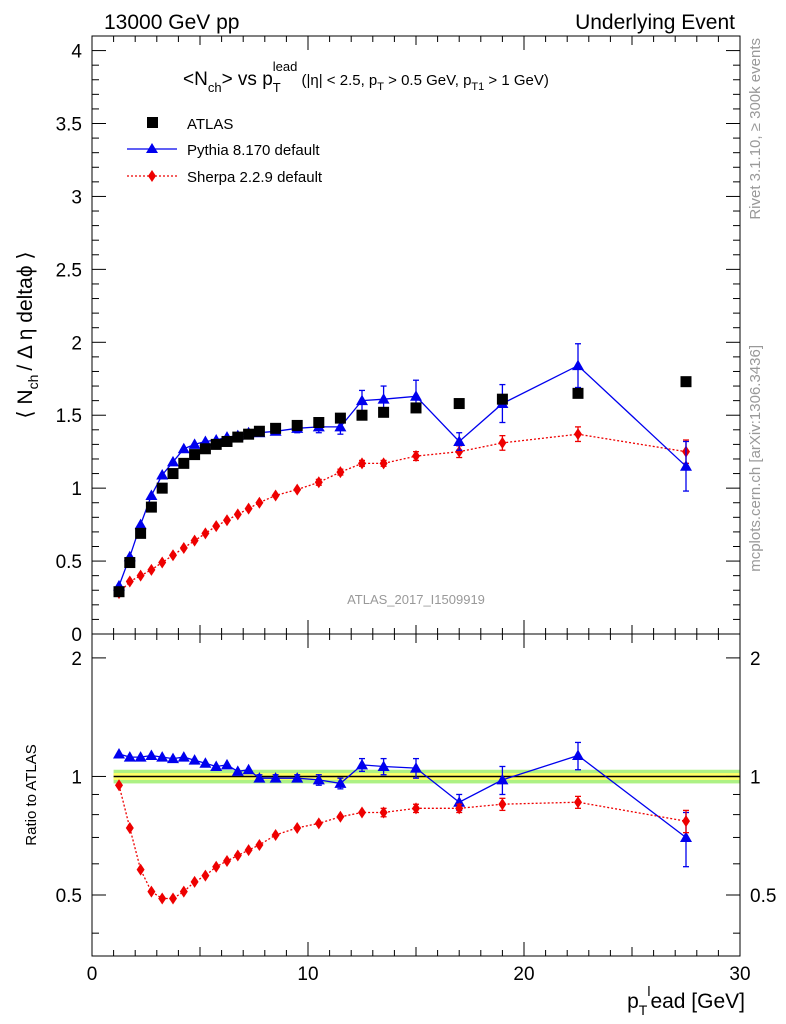  I want to click on x-tick-label: 20, so click(523, 974).